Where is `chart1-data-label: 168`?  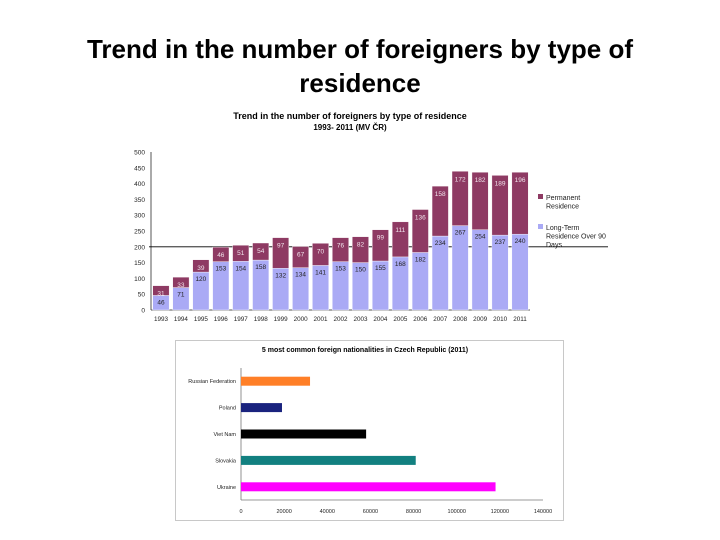
chart1-data-label: 168 is located at coordinates (400, 264).